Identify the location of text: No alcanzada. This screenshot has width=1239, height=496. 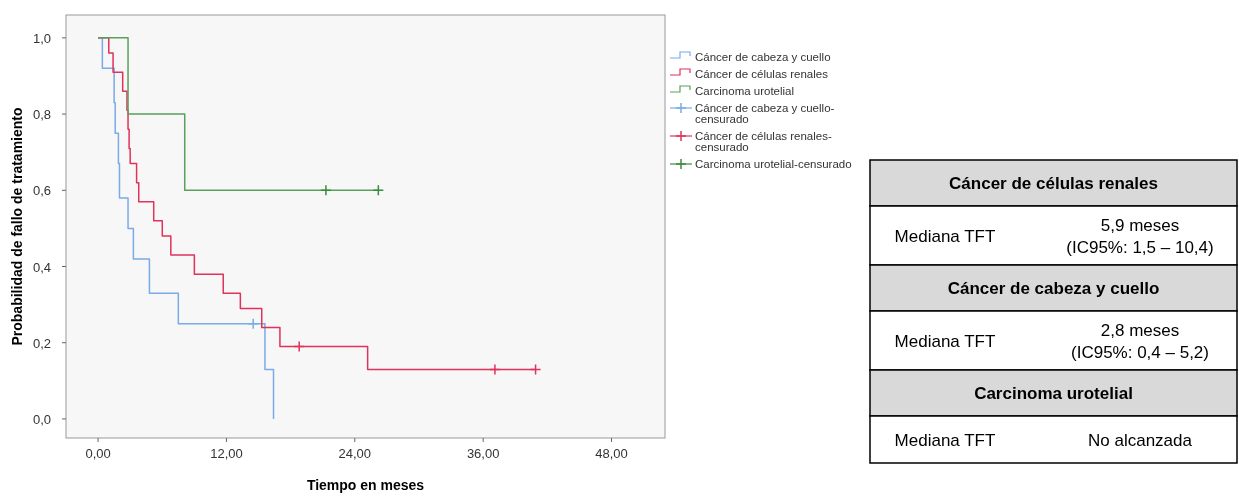
(1140, 440).